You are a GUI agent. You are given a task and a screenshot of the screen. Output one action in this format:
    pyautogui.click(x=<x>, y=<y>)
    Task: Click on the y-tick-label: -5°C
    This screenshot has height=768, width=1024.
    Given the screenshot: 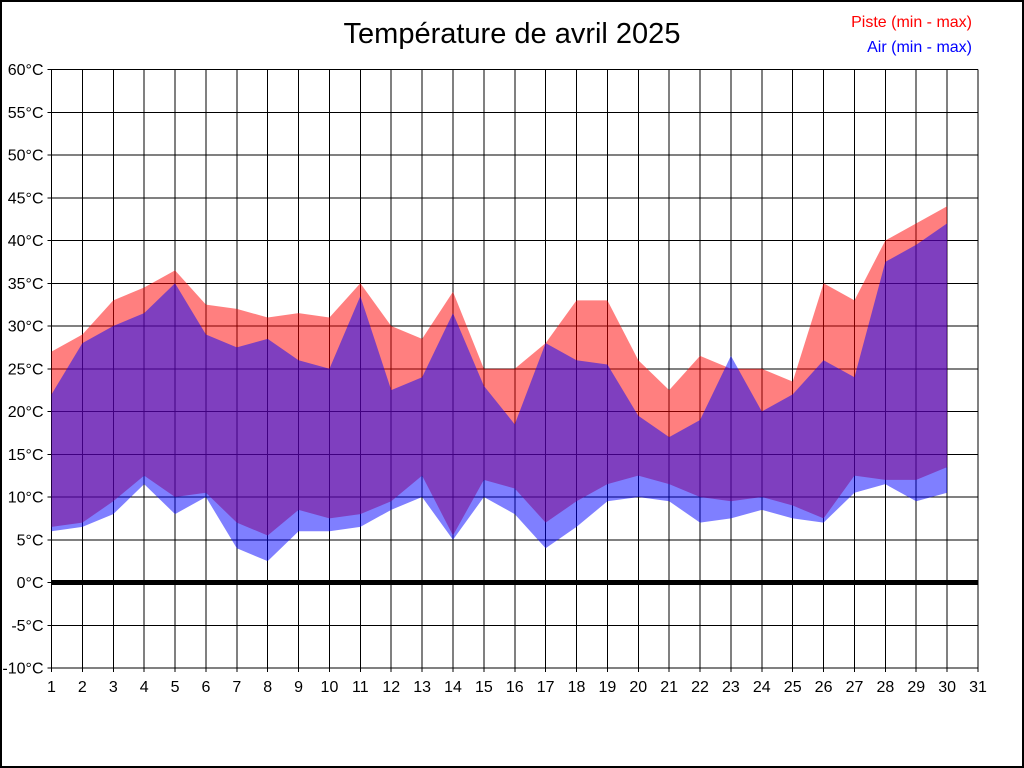 What is the action you would take?
    pyautogui.click(x=27, y=626)
    